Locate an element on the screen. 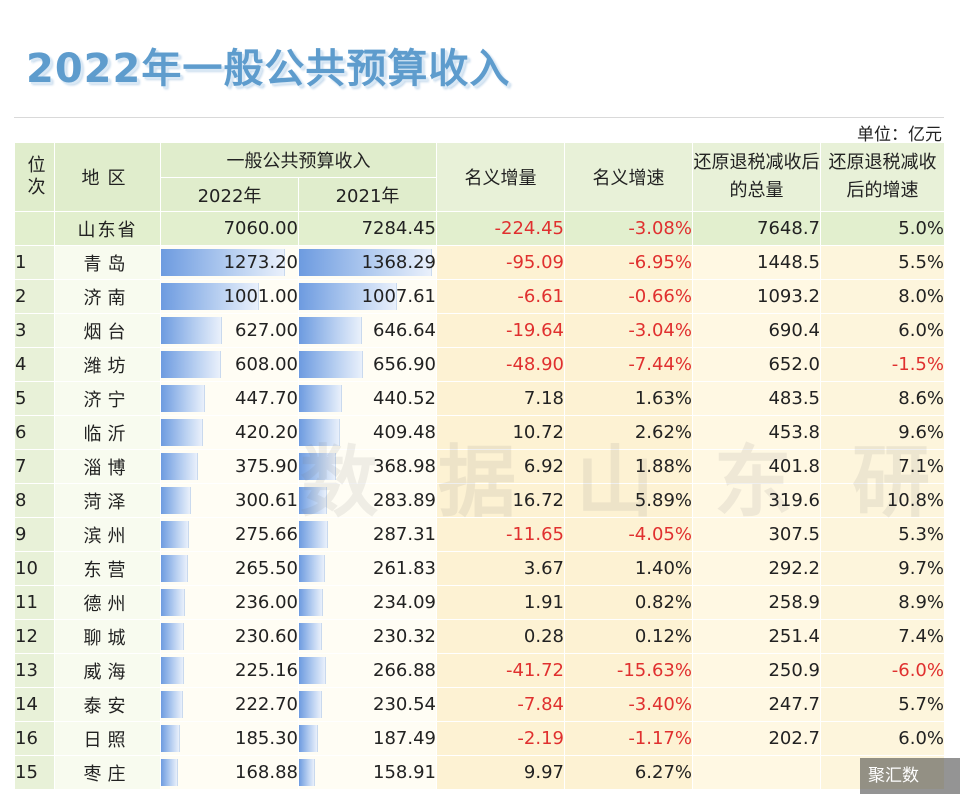  increase-cell: -7.84 is located at coordinates (500, 704).